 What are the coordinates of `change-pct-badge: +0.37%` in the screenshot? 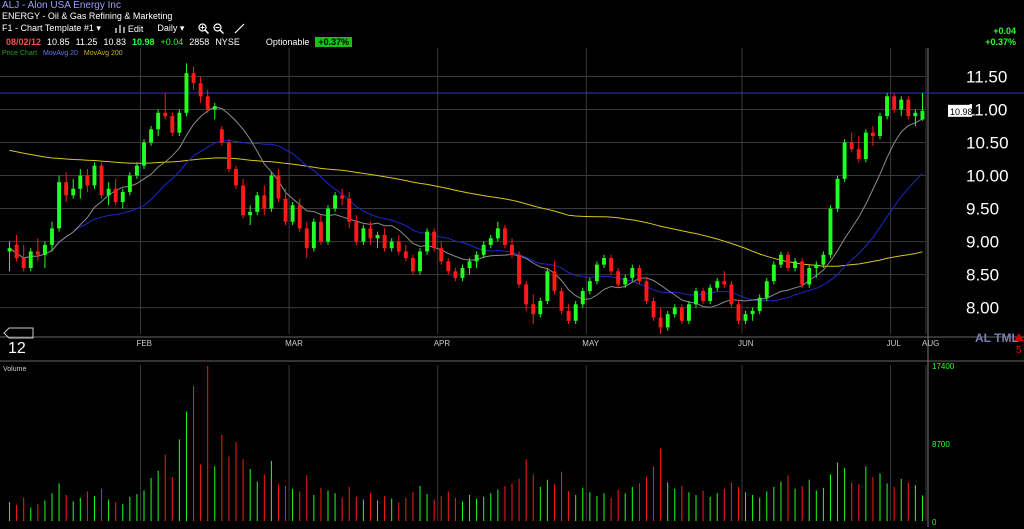 It's located at (334, 42).